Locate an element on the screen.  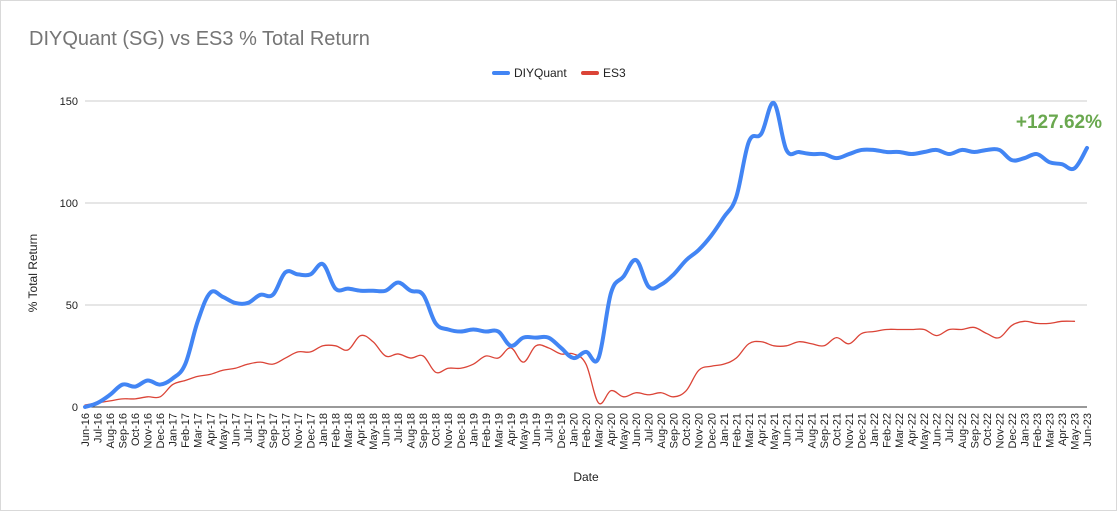
x-tick-label: Jul-16 is located at coordinates (99, 428).